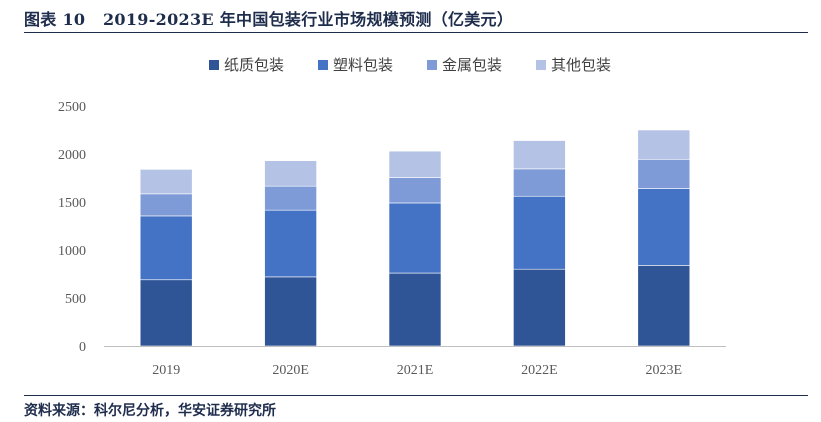 This screenshot has height=422, width=821. Describe the element at coordinates (472, 65) in the screenshot. I see `legend-label: 金属包装` at that location.